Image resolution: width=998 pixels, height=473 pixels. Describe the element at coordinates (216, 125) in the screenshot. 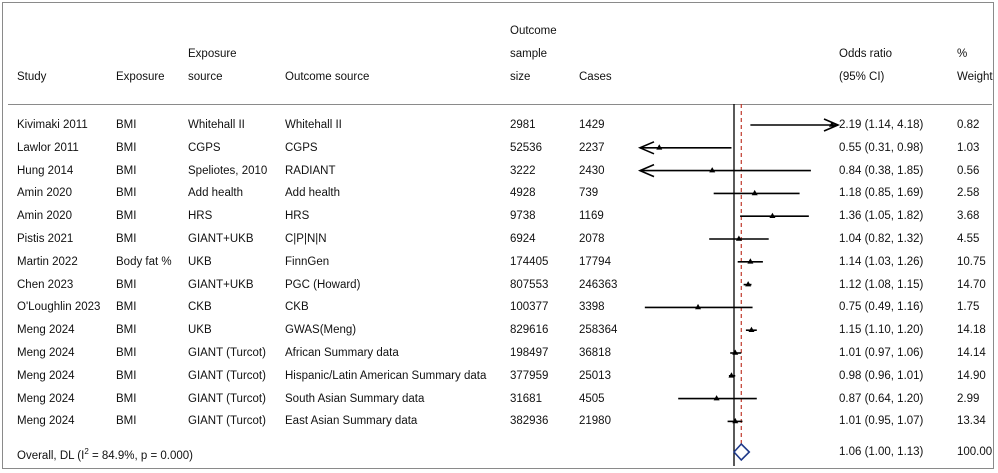

I see `row-1-exposure-source: Whitehall II` at that location.